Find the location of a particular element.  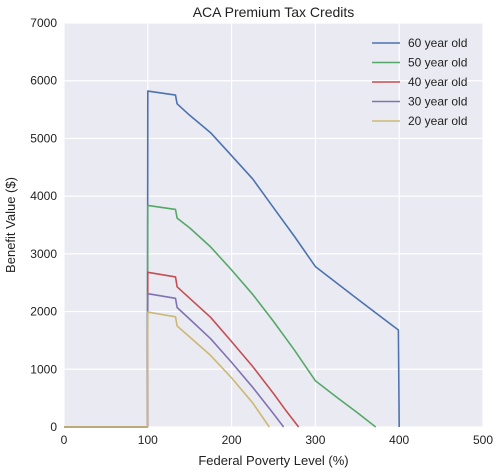

legend-label: 50 year old is located at coordinates (437, 63).